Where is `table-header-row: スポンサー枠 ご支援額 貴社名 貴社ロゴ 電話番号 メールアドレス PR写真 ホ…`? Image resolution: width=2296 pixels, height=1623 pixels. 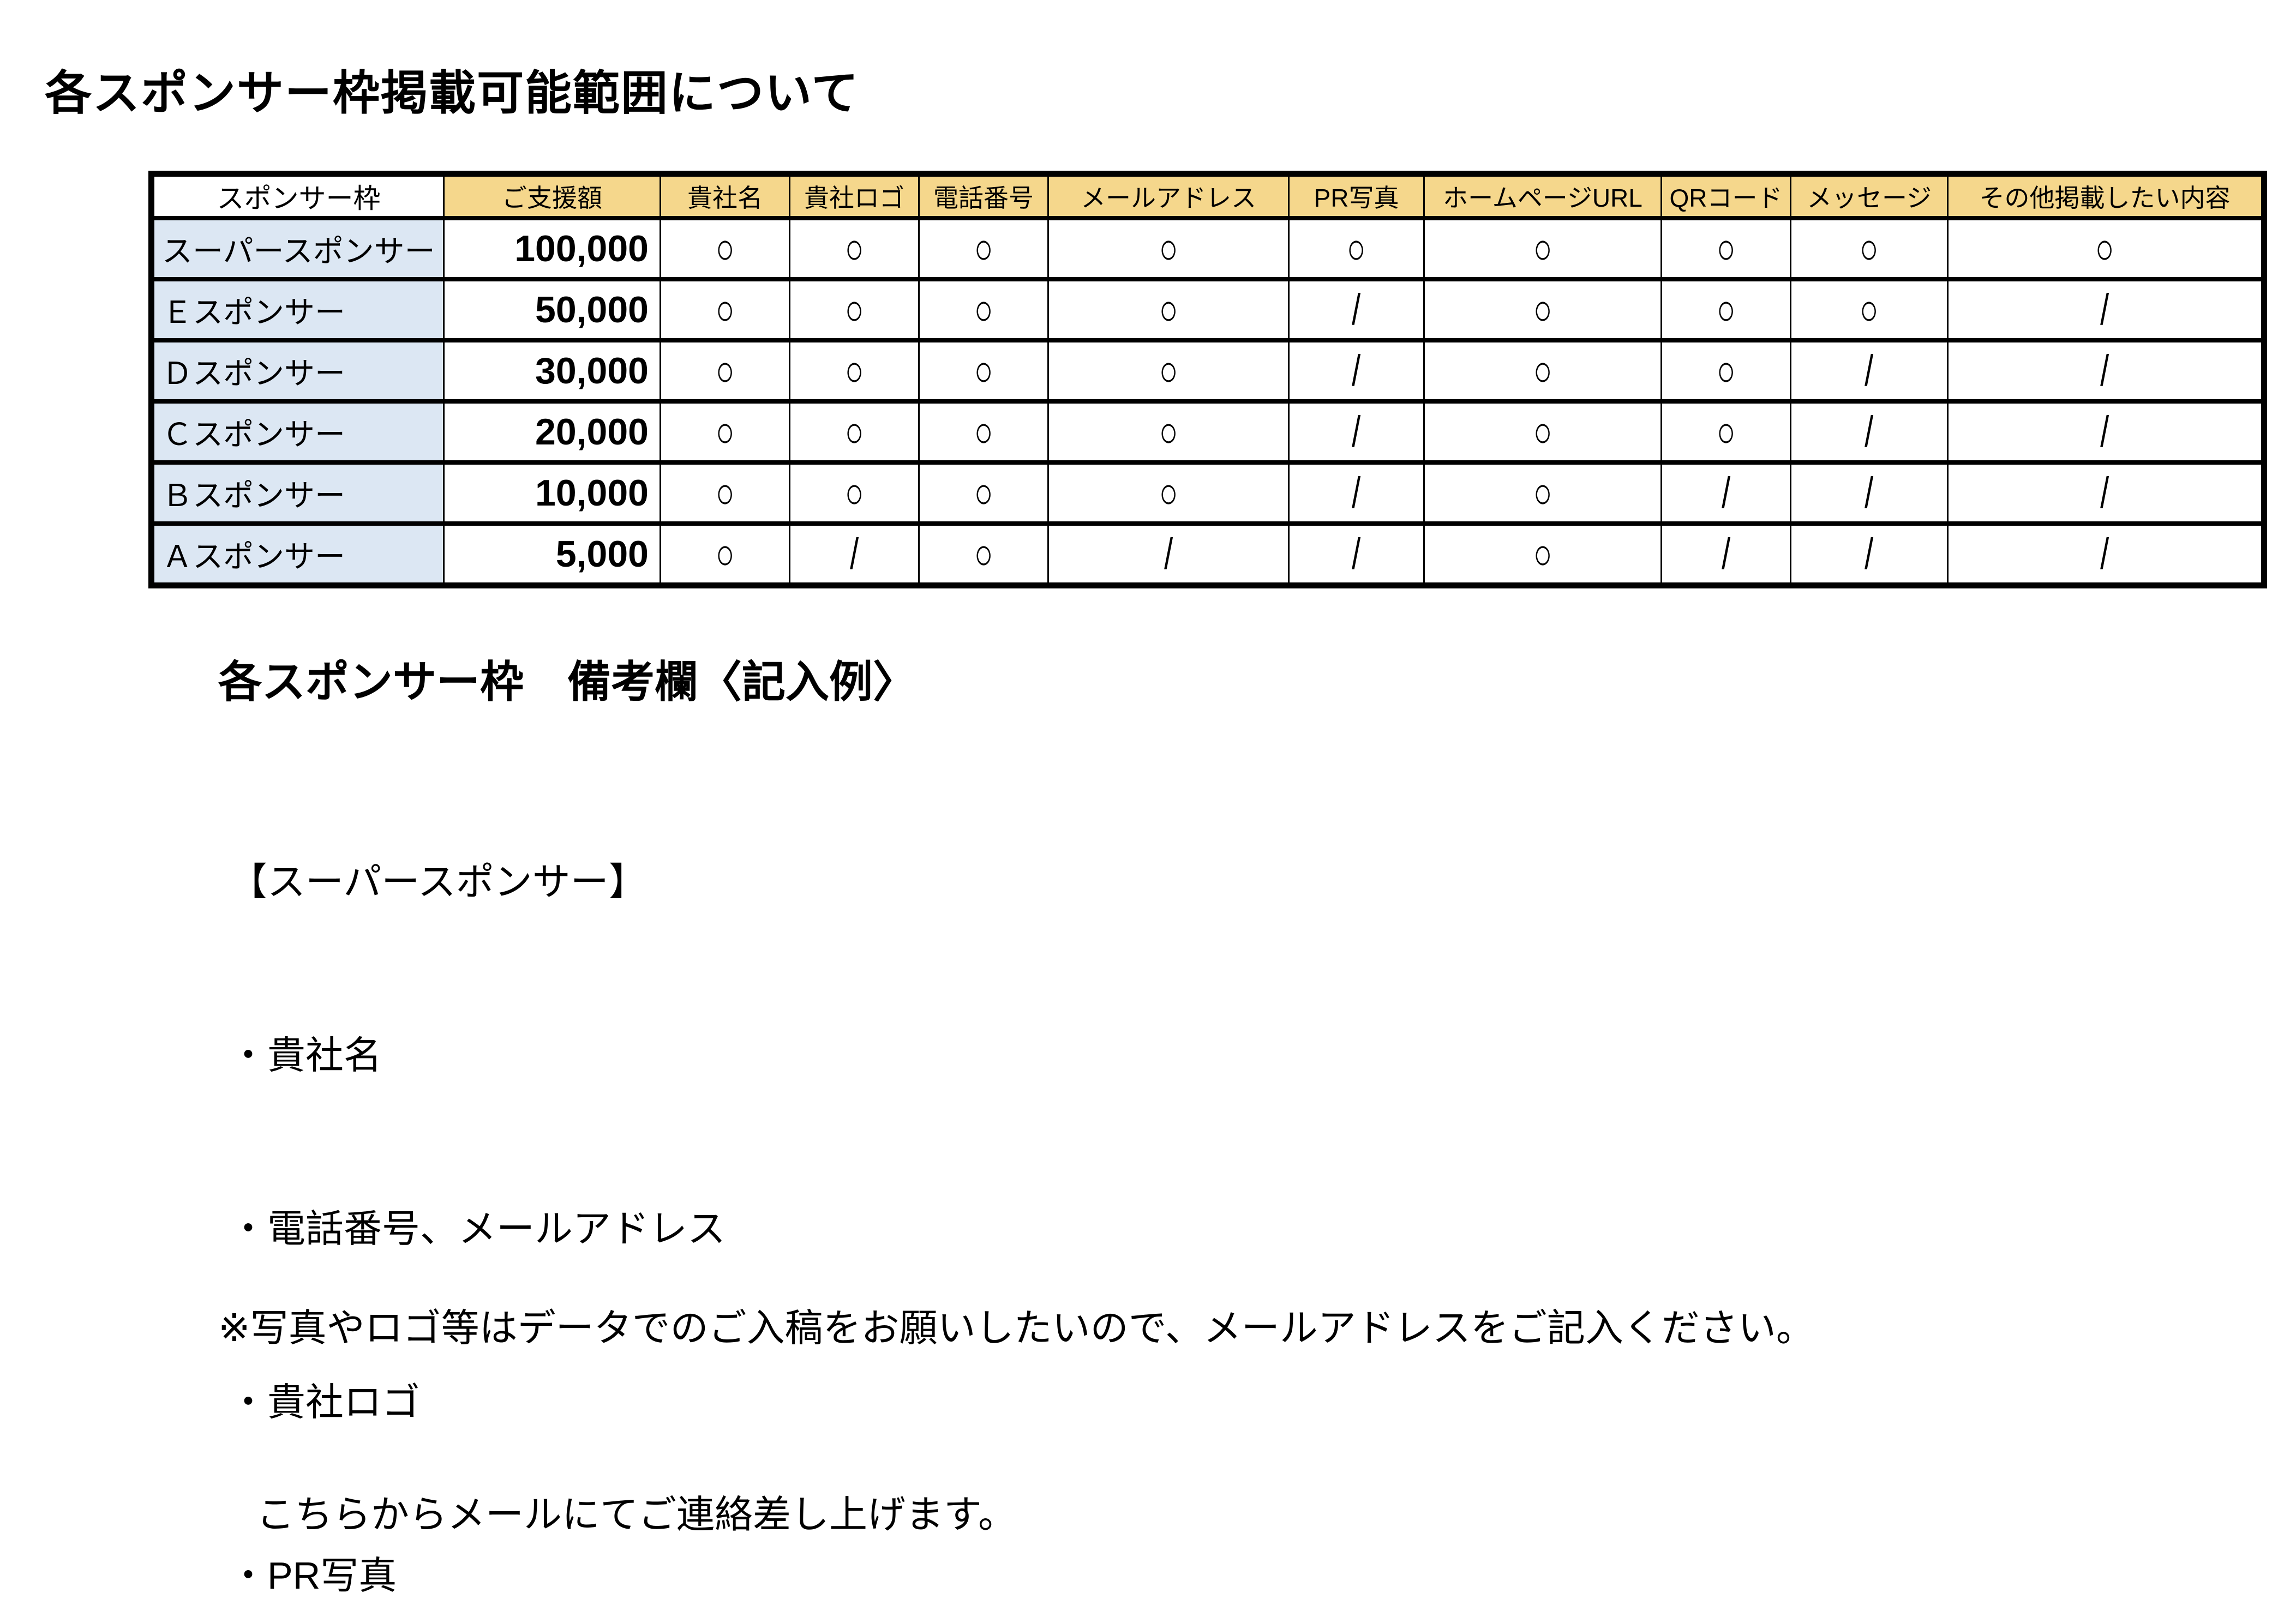
table-header-row: スポンサー枠 ご支援額 貴社名 貴社ロゴ 電話番号 メールアドレス PR写真 ホ… is located at coordinates (1208, 195).